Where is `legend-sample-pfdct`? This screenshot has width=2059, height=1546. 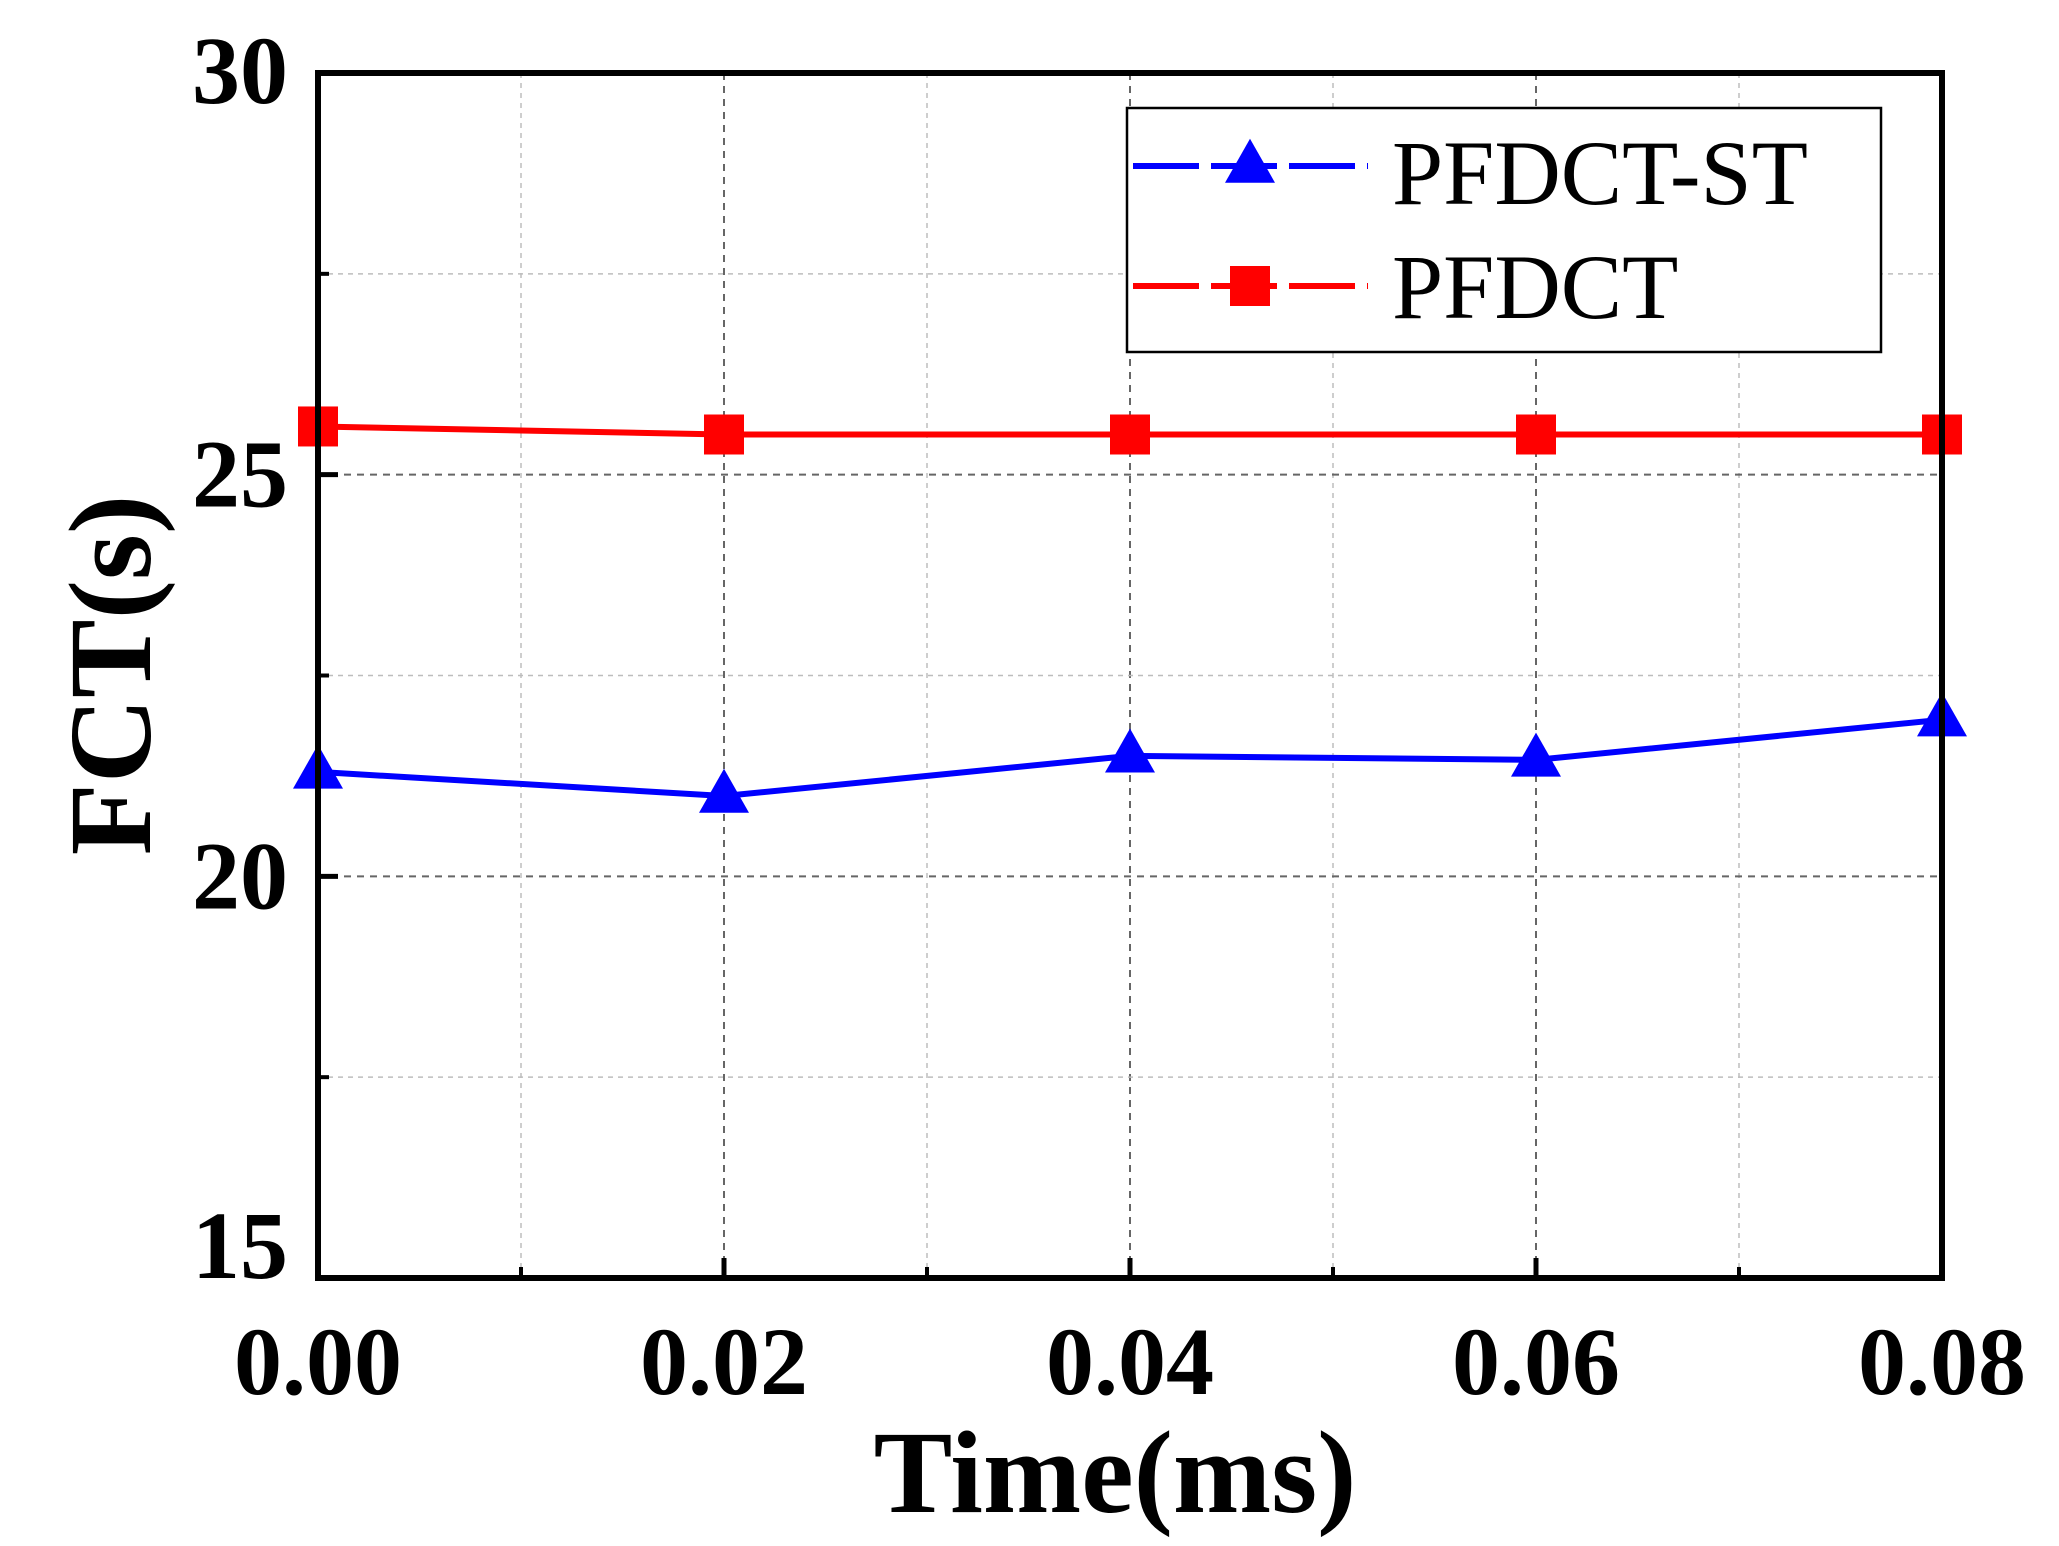
legend-sample-pfdct is located at coordinates (1250, 286).